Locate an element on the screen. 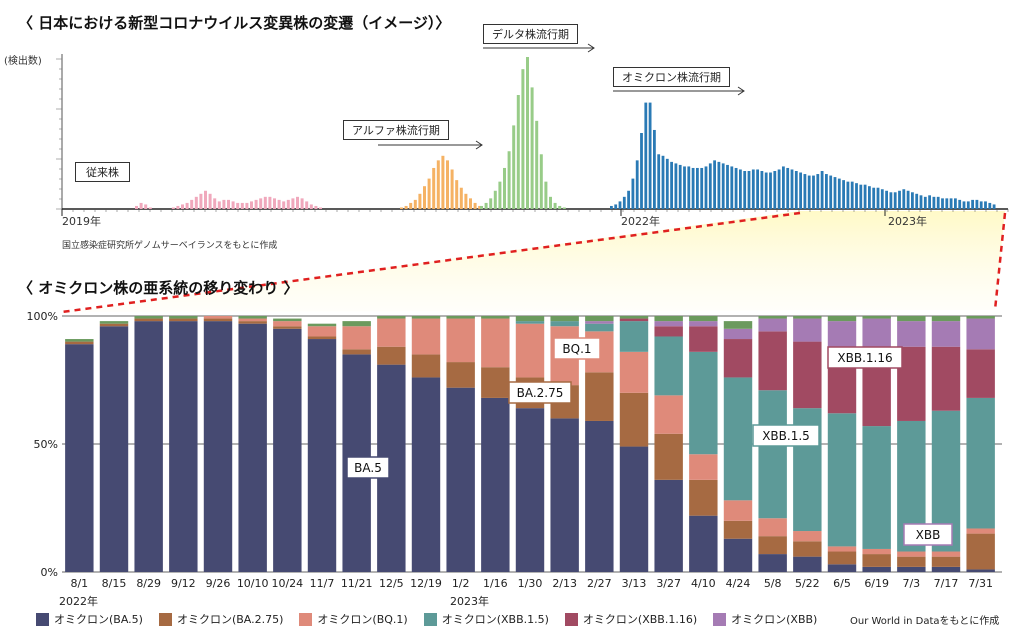 The width and height of the screenshot is (1024, 640). x-tick-label: 10/24 is located at coordinates (287, 583).